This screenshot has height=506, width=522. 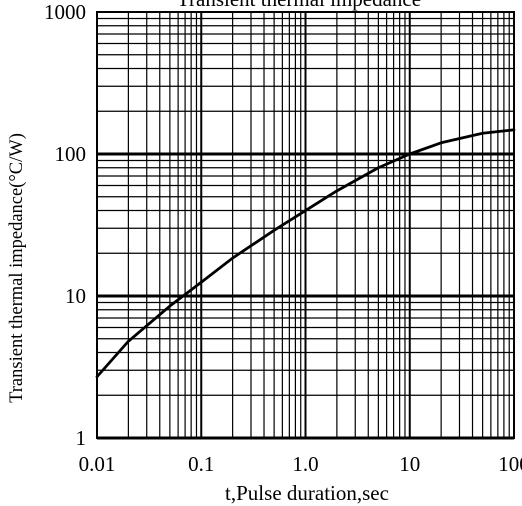 I want to click on x-tick-label: 10, so click(x=409, y=464).